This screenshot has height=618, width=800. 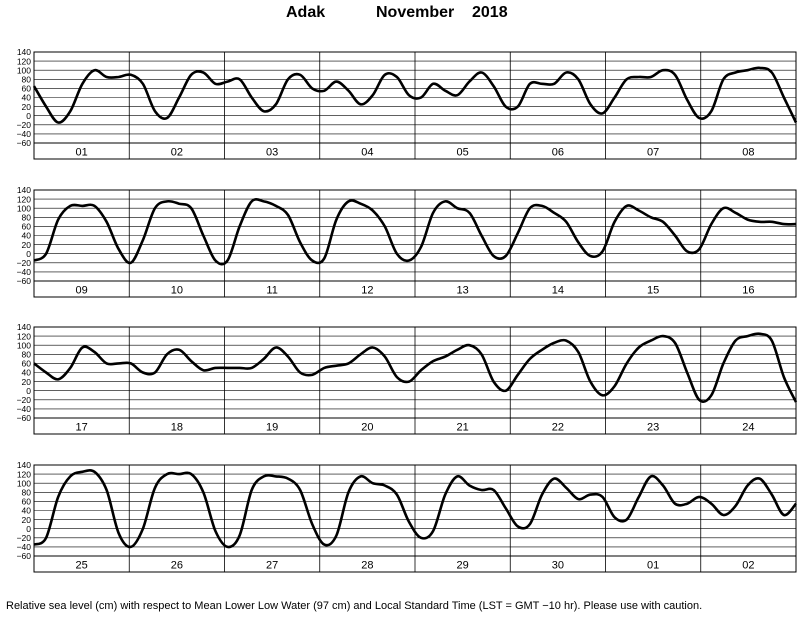 I want to click on day-label: 05, so click(x=463, y=153).